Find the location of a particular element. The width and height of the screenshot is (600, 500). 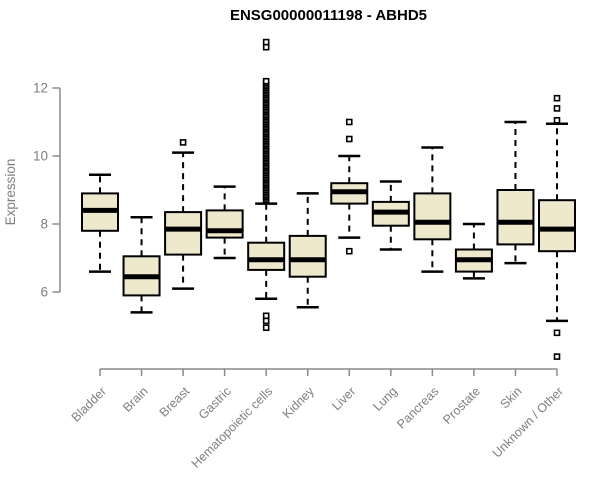

x-tick-label: Brain is located at coordinates (135, 399).